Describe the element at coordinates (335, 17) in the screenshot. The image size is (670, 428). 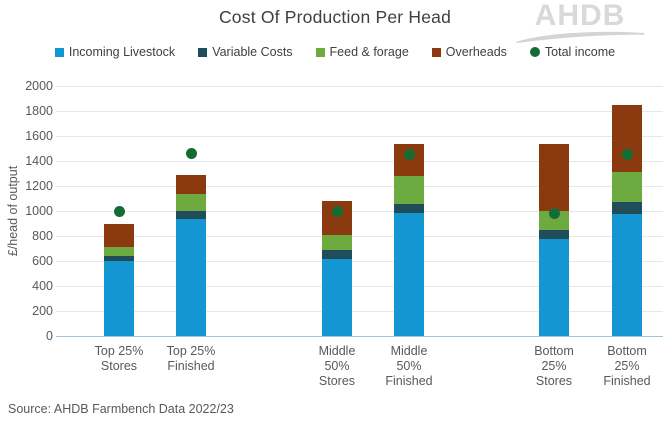
I see `chart-title: Cost Of Production Per Head` at that location.